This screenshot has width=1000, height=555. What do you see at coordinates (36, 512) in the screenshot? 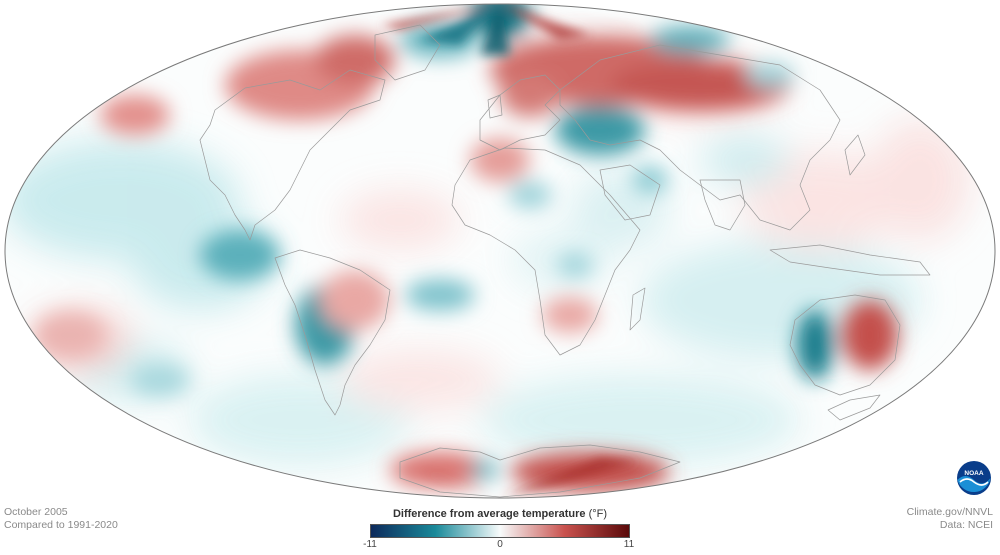
I see `date-label: October 2005` at bounding box center [36, 512].